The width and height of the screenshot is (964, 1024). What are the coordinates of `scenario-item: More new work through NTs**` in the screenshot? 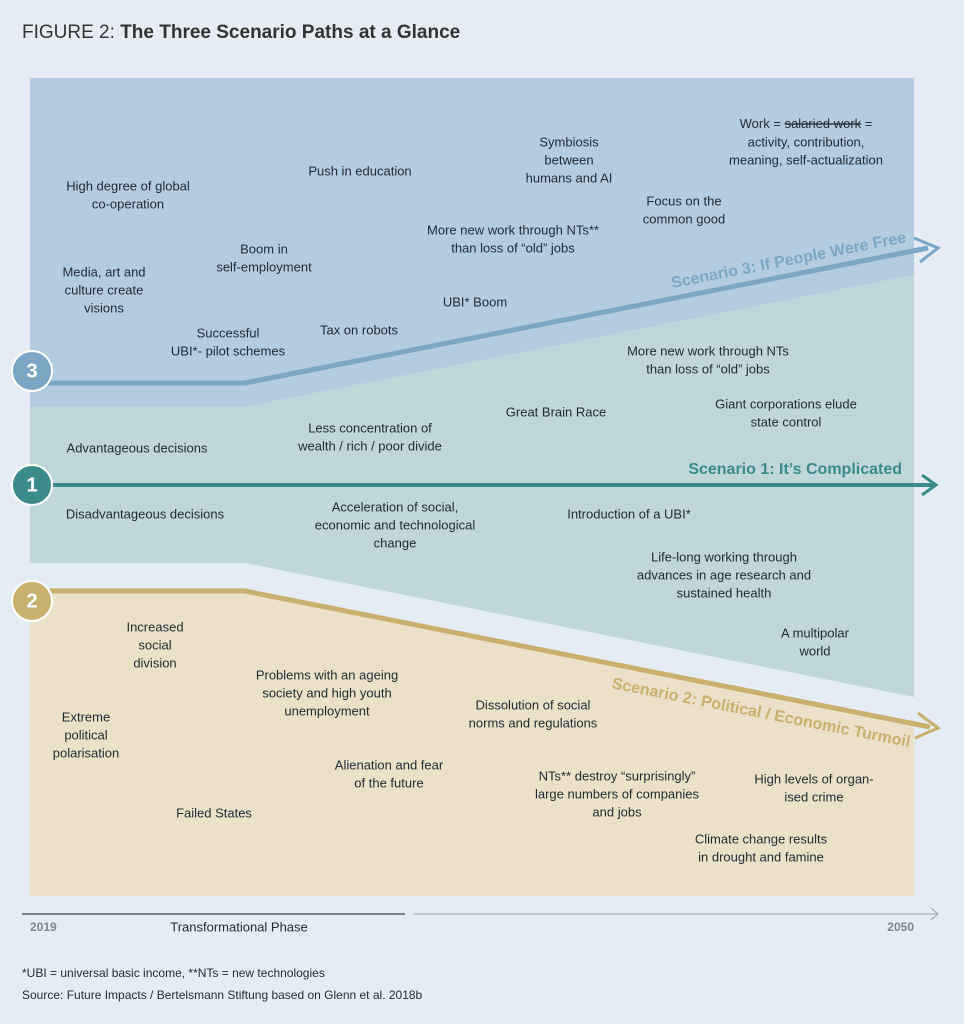 It's located at (513, 229).